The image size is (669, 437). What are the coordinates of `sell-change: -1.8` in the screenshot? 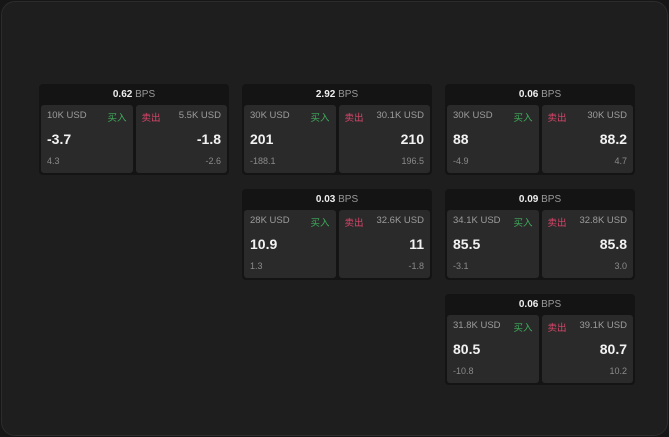 It's located at (416, 266).